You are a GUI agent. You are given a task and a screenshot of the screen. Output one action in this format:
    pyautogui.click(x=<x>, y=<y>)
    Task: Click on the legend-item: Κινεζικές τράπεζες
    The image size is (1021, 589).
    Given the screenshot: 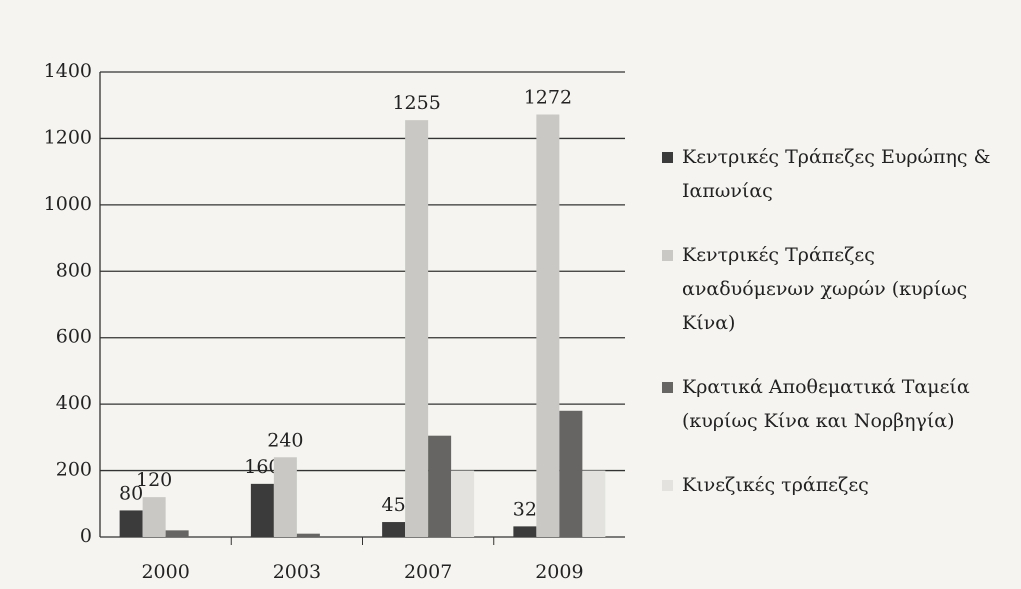 What is the action you would take?
    pyautogui.click(x=832, y=485)
    